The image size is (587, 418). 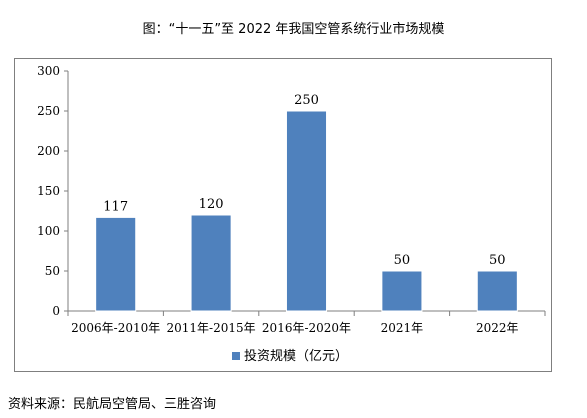 I want to click on x-tick-label: 2011年-2015年, so click(x=211, y=328).